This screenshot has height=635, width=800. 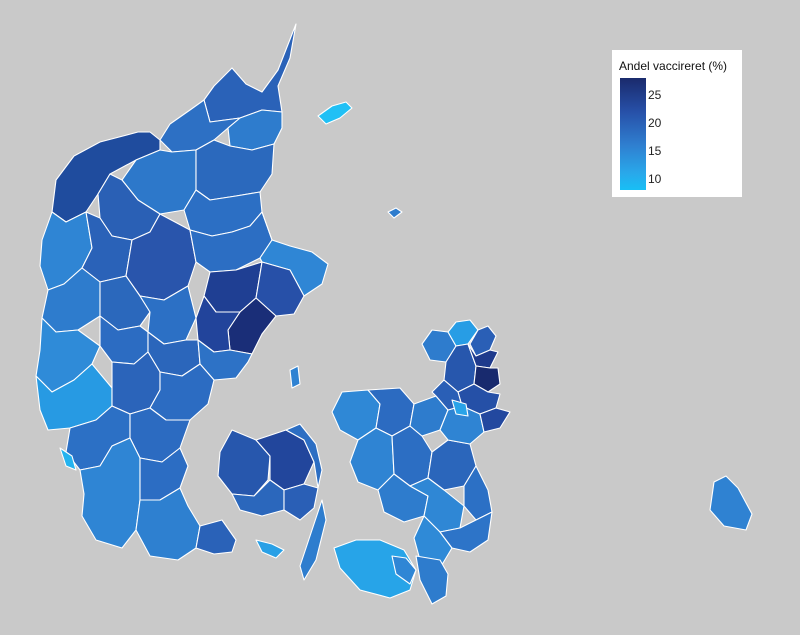 I want to click on legend-tick-label: 25, so click(x=655, y=94).